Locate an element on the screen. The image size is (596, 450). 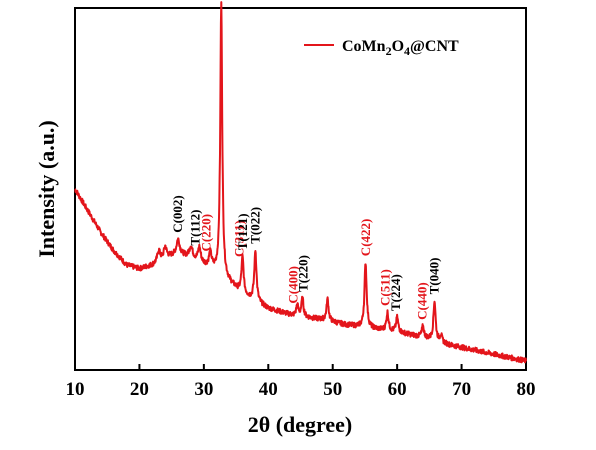
peak-label-c440: C(440) is located at coordinates (421, 301).